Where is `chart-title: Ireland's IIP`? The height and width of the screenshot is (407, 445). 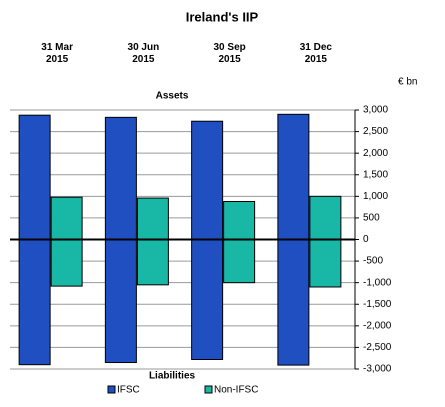
chart-title: Ireland's IIP is located at coordinates (222, 16).